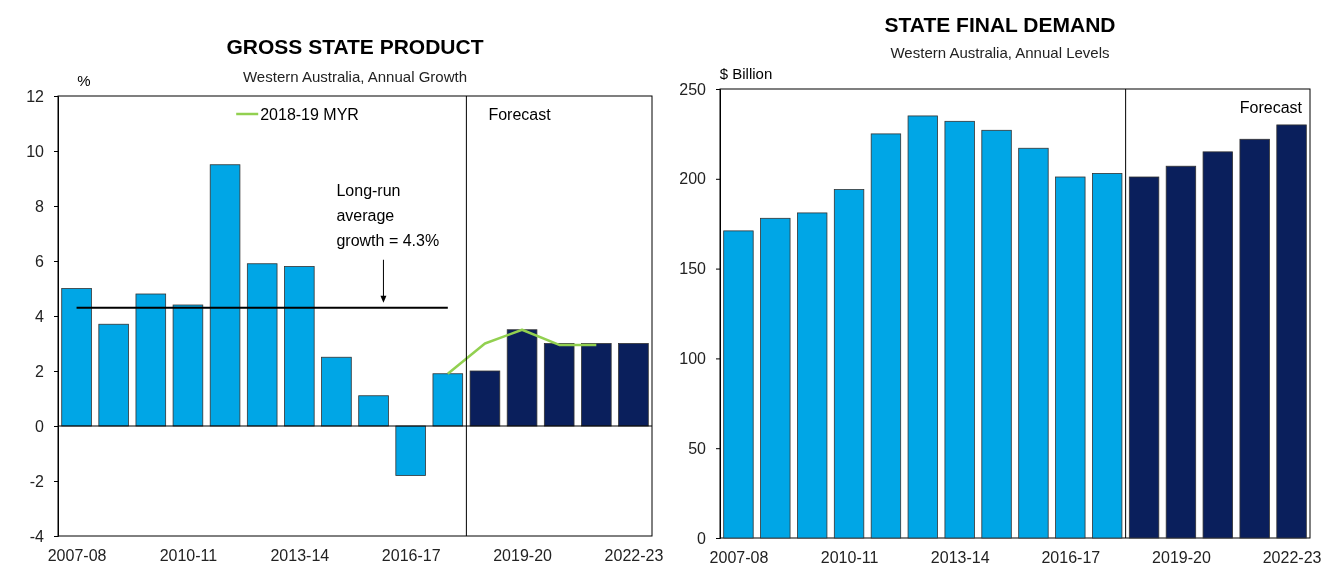 The height and width of the screenshot is (576, 1330). What do you see at coordinates (40, 261) in the screenshot?
I see `y-tick-label: 6` at bounding box center [40, 261].